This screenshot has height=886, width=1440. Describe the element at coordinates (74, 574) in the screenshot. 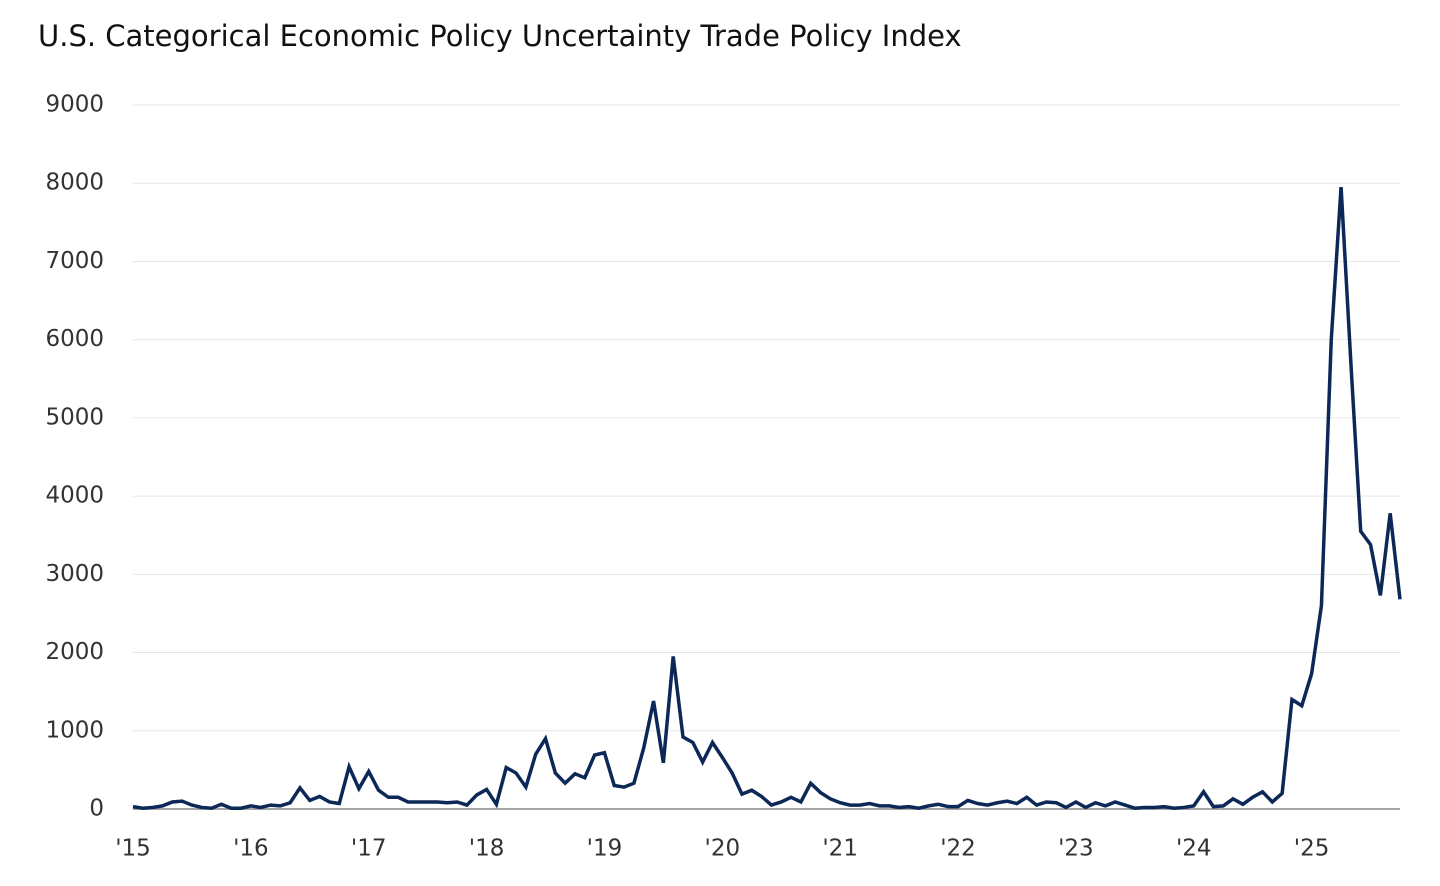

I see `y-tick-label: 3000` at that location.